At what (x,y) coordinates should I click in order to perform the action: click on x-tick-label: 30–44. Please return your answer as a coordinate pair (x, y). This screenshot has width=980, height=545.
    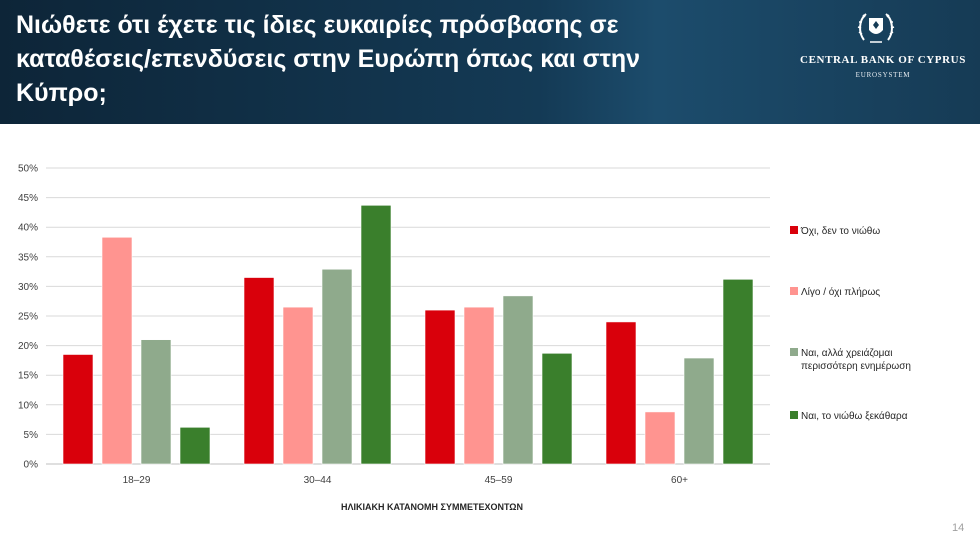
    Looking at the image, I should click on (318, 480).